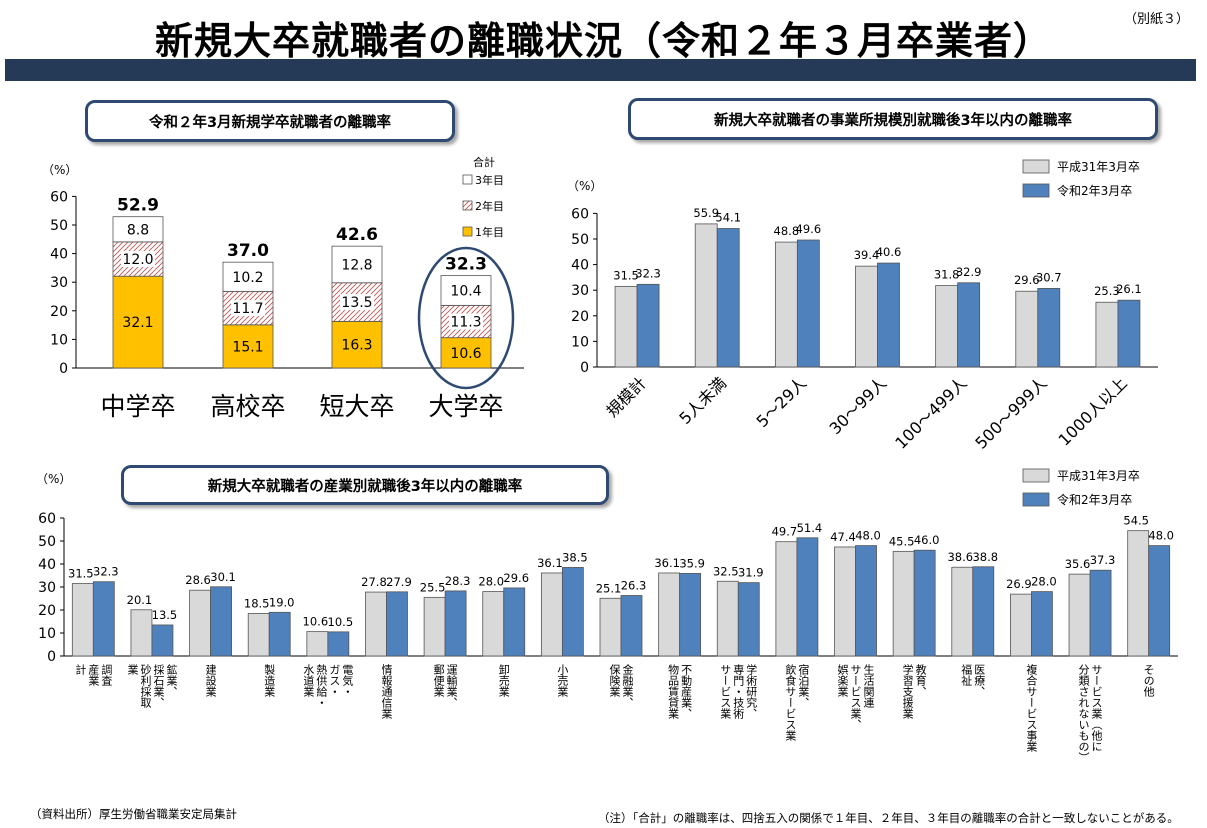 This screenshot has height=828, width=1207. What do you see at coordinates (706, 213) in the screenshot?
I see `right-chart-value-label: 55.9` at bounding box center [706, 213].